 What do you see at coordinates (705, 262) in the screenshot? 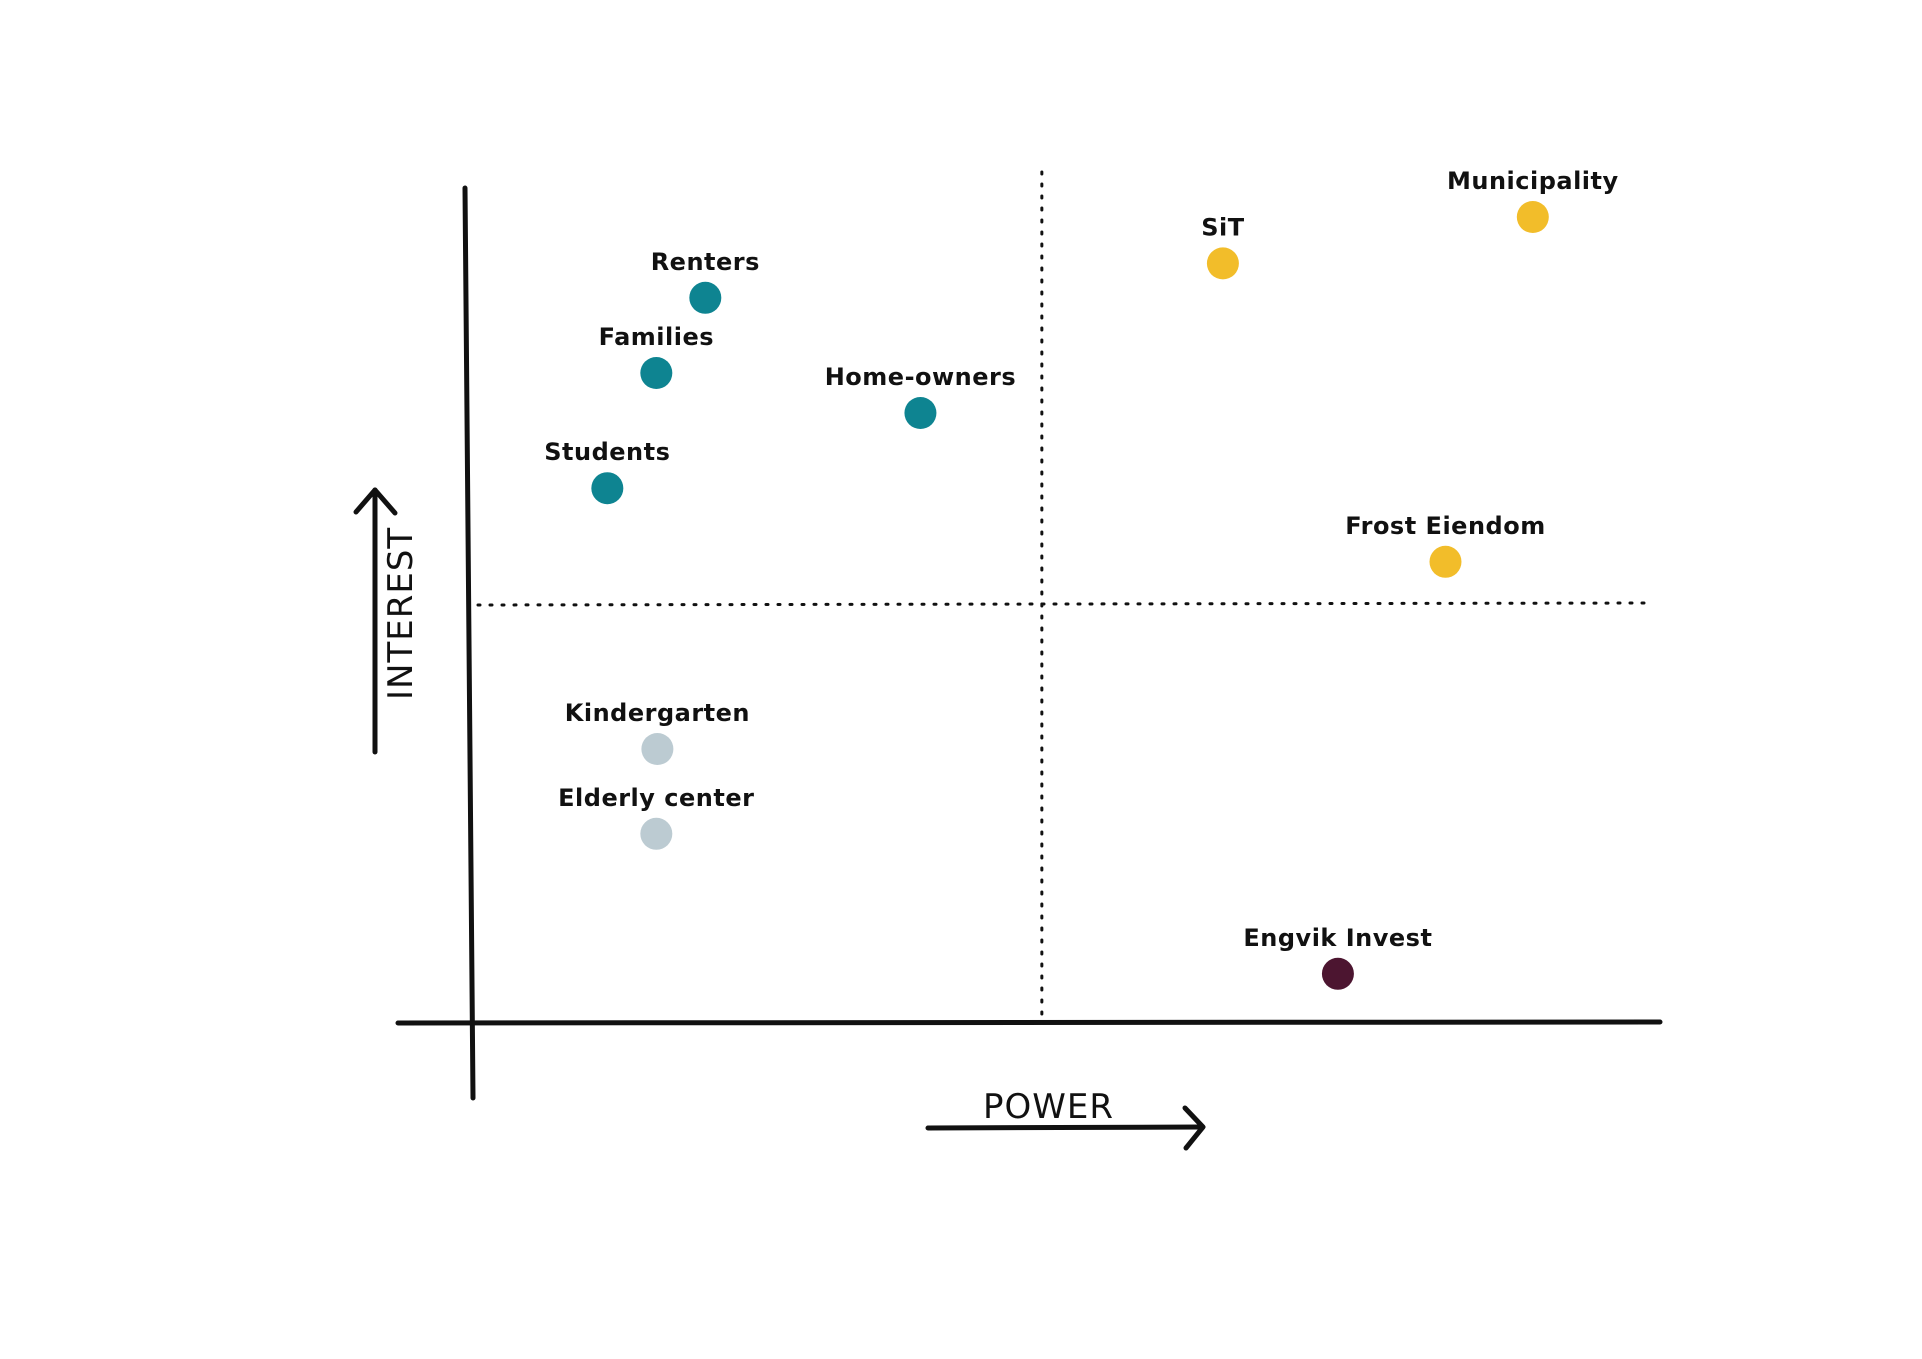
I see `point-label-renters: Renters` at bounding box center [705, 262].